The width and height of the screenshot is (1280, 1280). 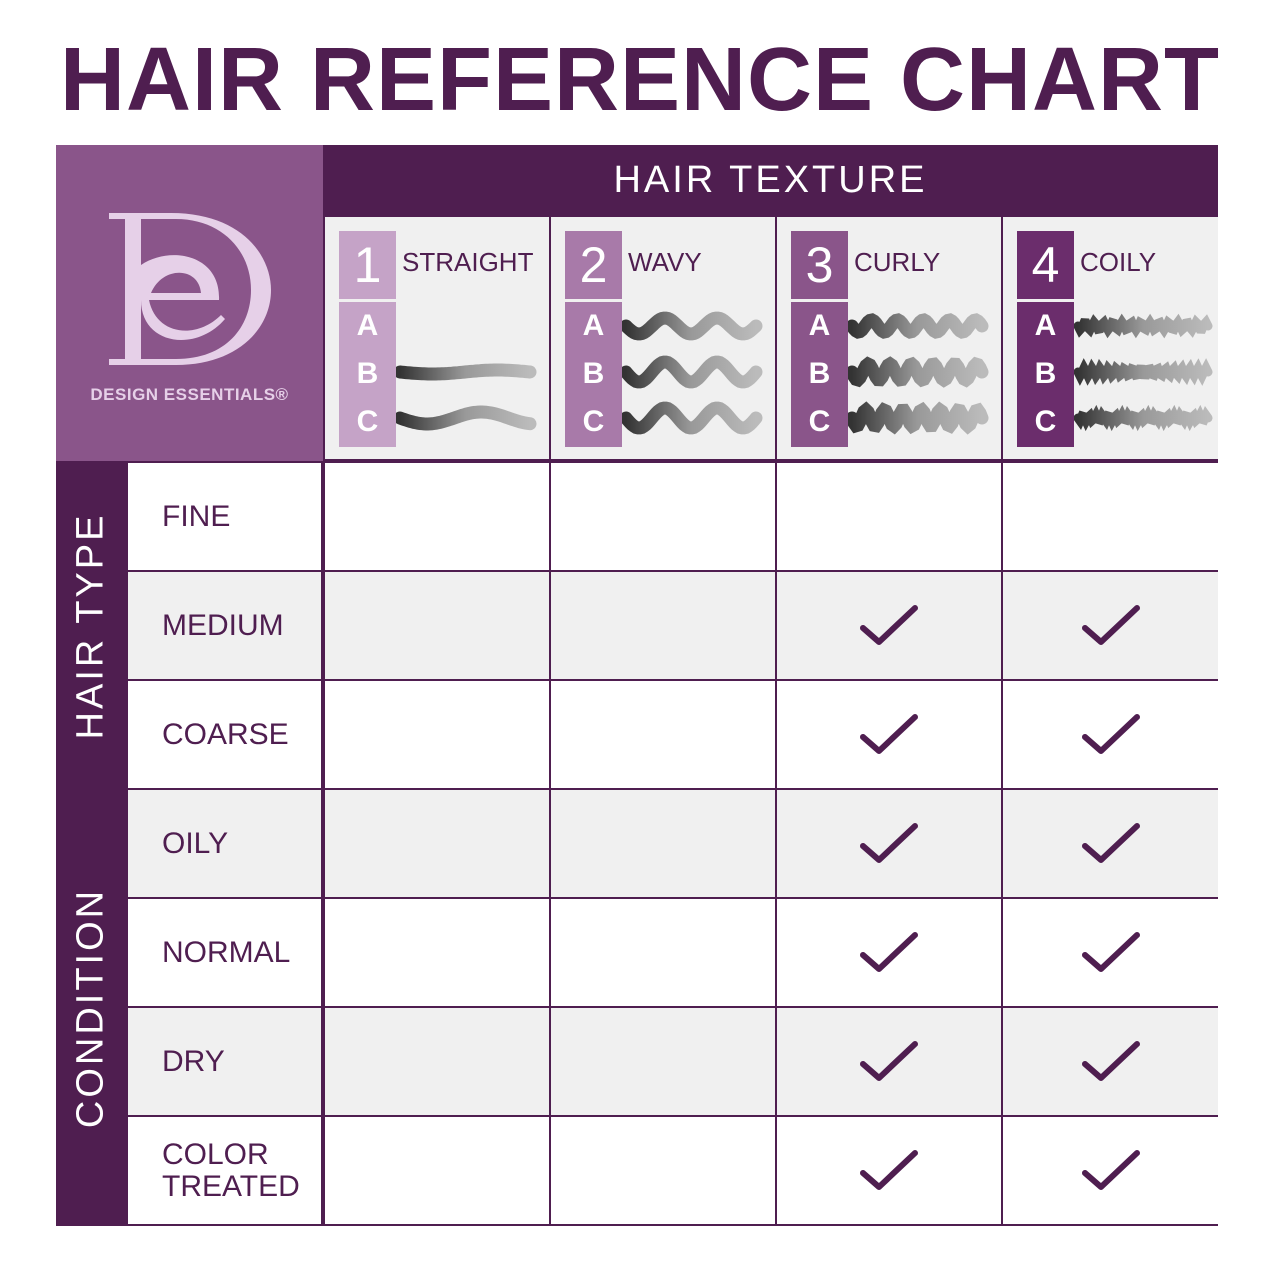 I want to click on row-label-color-treated: COLOR TREATED, so click(x=224, y=1170).